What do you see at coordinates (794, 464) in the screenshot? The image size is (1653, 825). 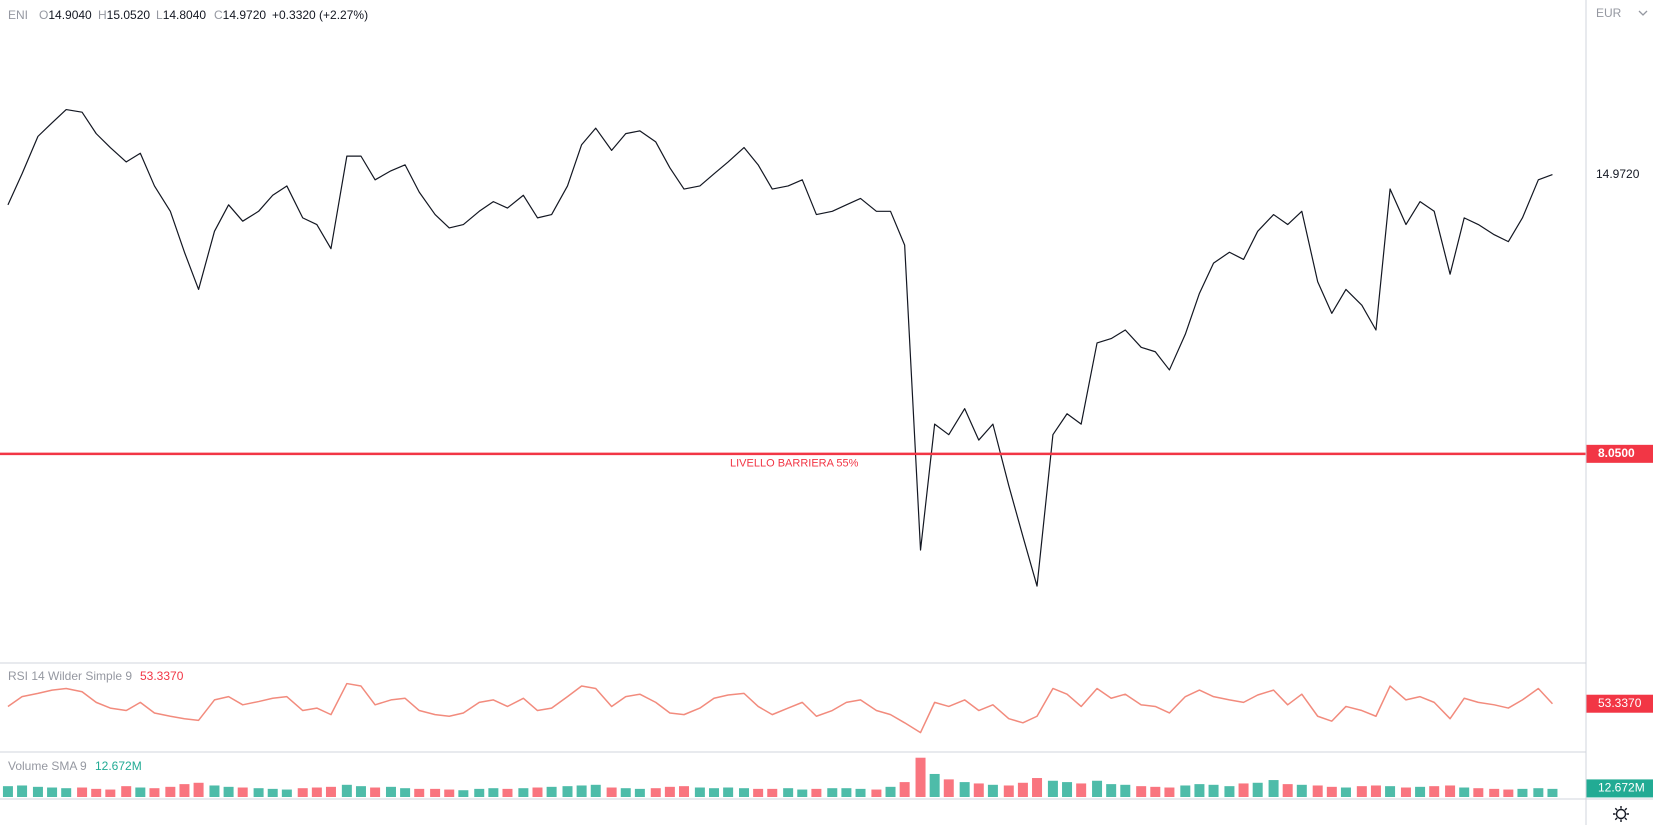 I see `barrier-annotation: LIVELLO BARRIERA 55%` at bounding box center [794, 464].